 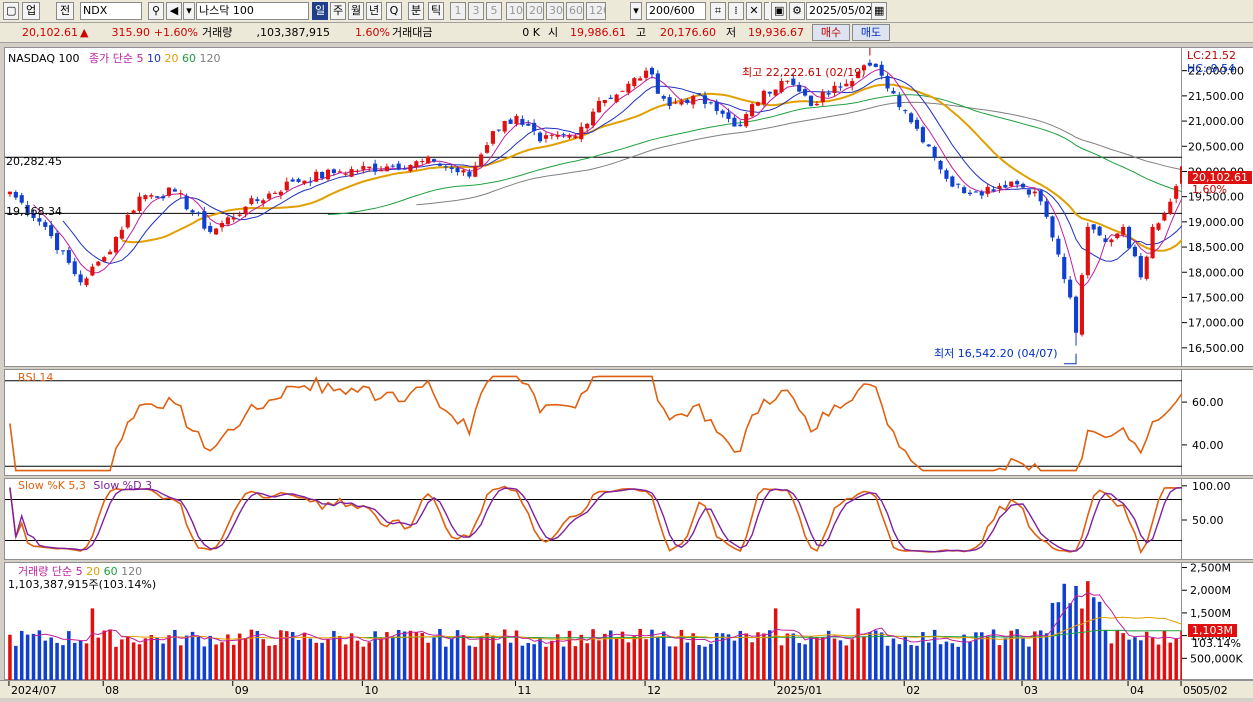 I want to click on toolbar-item-6: 월, so click(x=356, y=11).